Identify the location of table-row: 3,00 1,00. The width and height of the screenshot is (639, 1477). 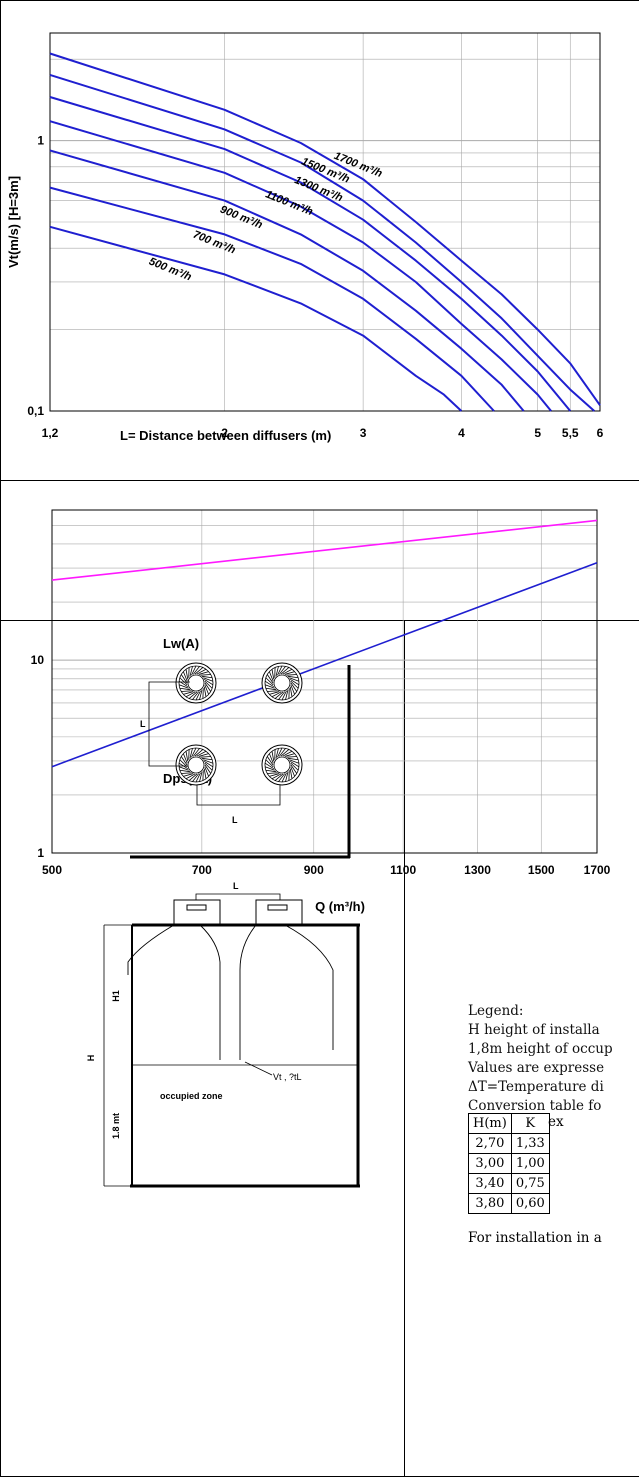
(509, 1163).